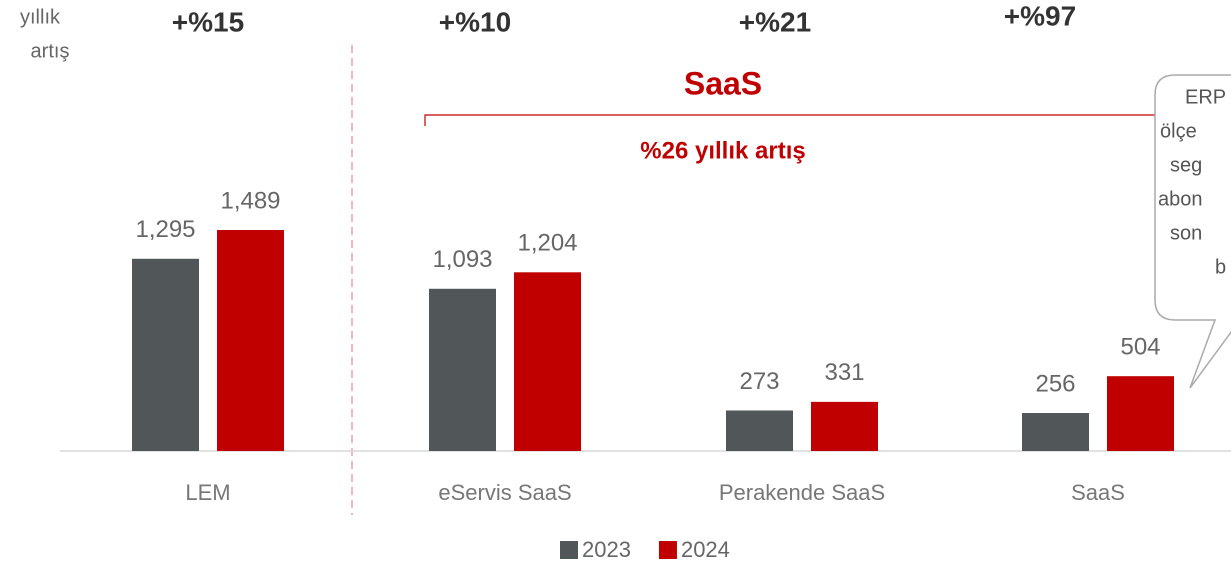  I want to click on callout-box, so click(1192, 231).